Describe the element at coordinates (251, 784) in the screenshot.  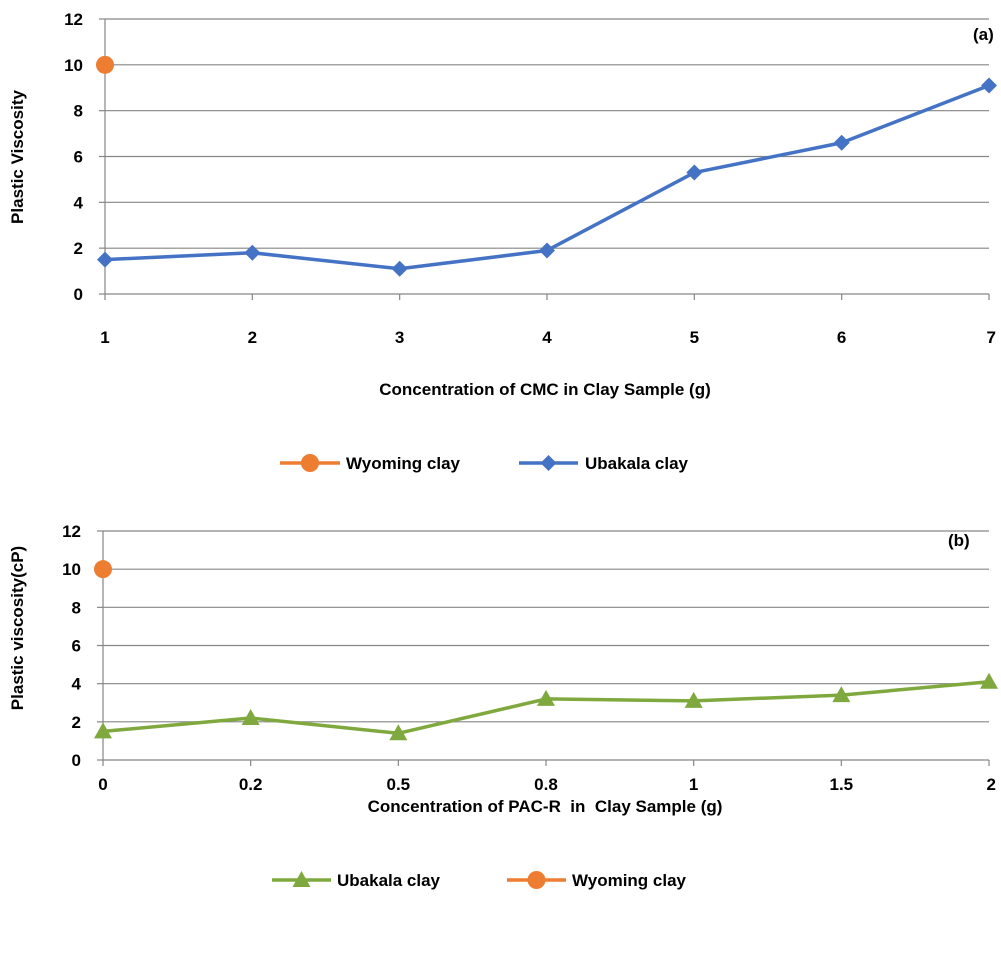
I see `x-tick-label: 0.2` at that location.